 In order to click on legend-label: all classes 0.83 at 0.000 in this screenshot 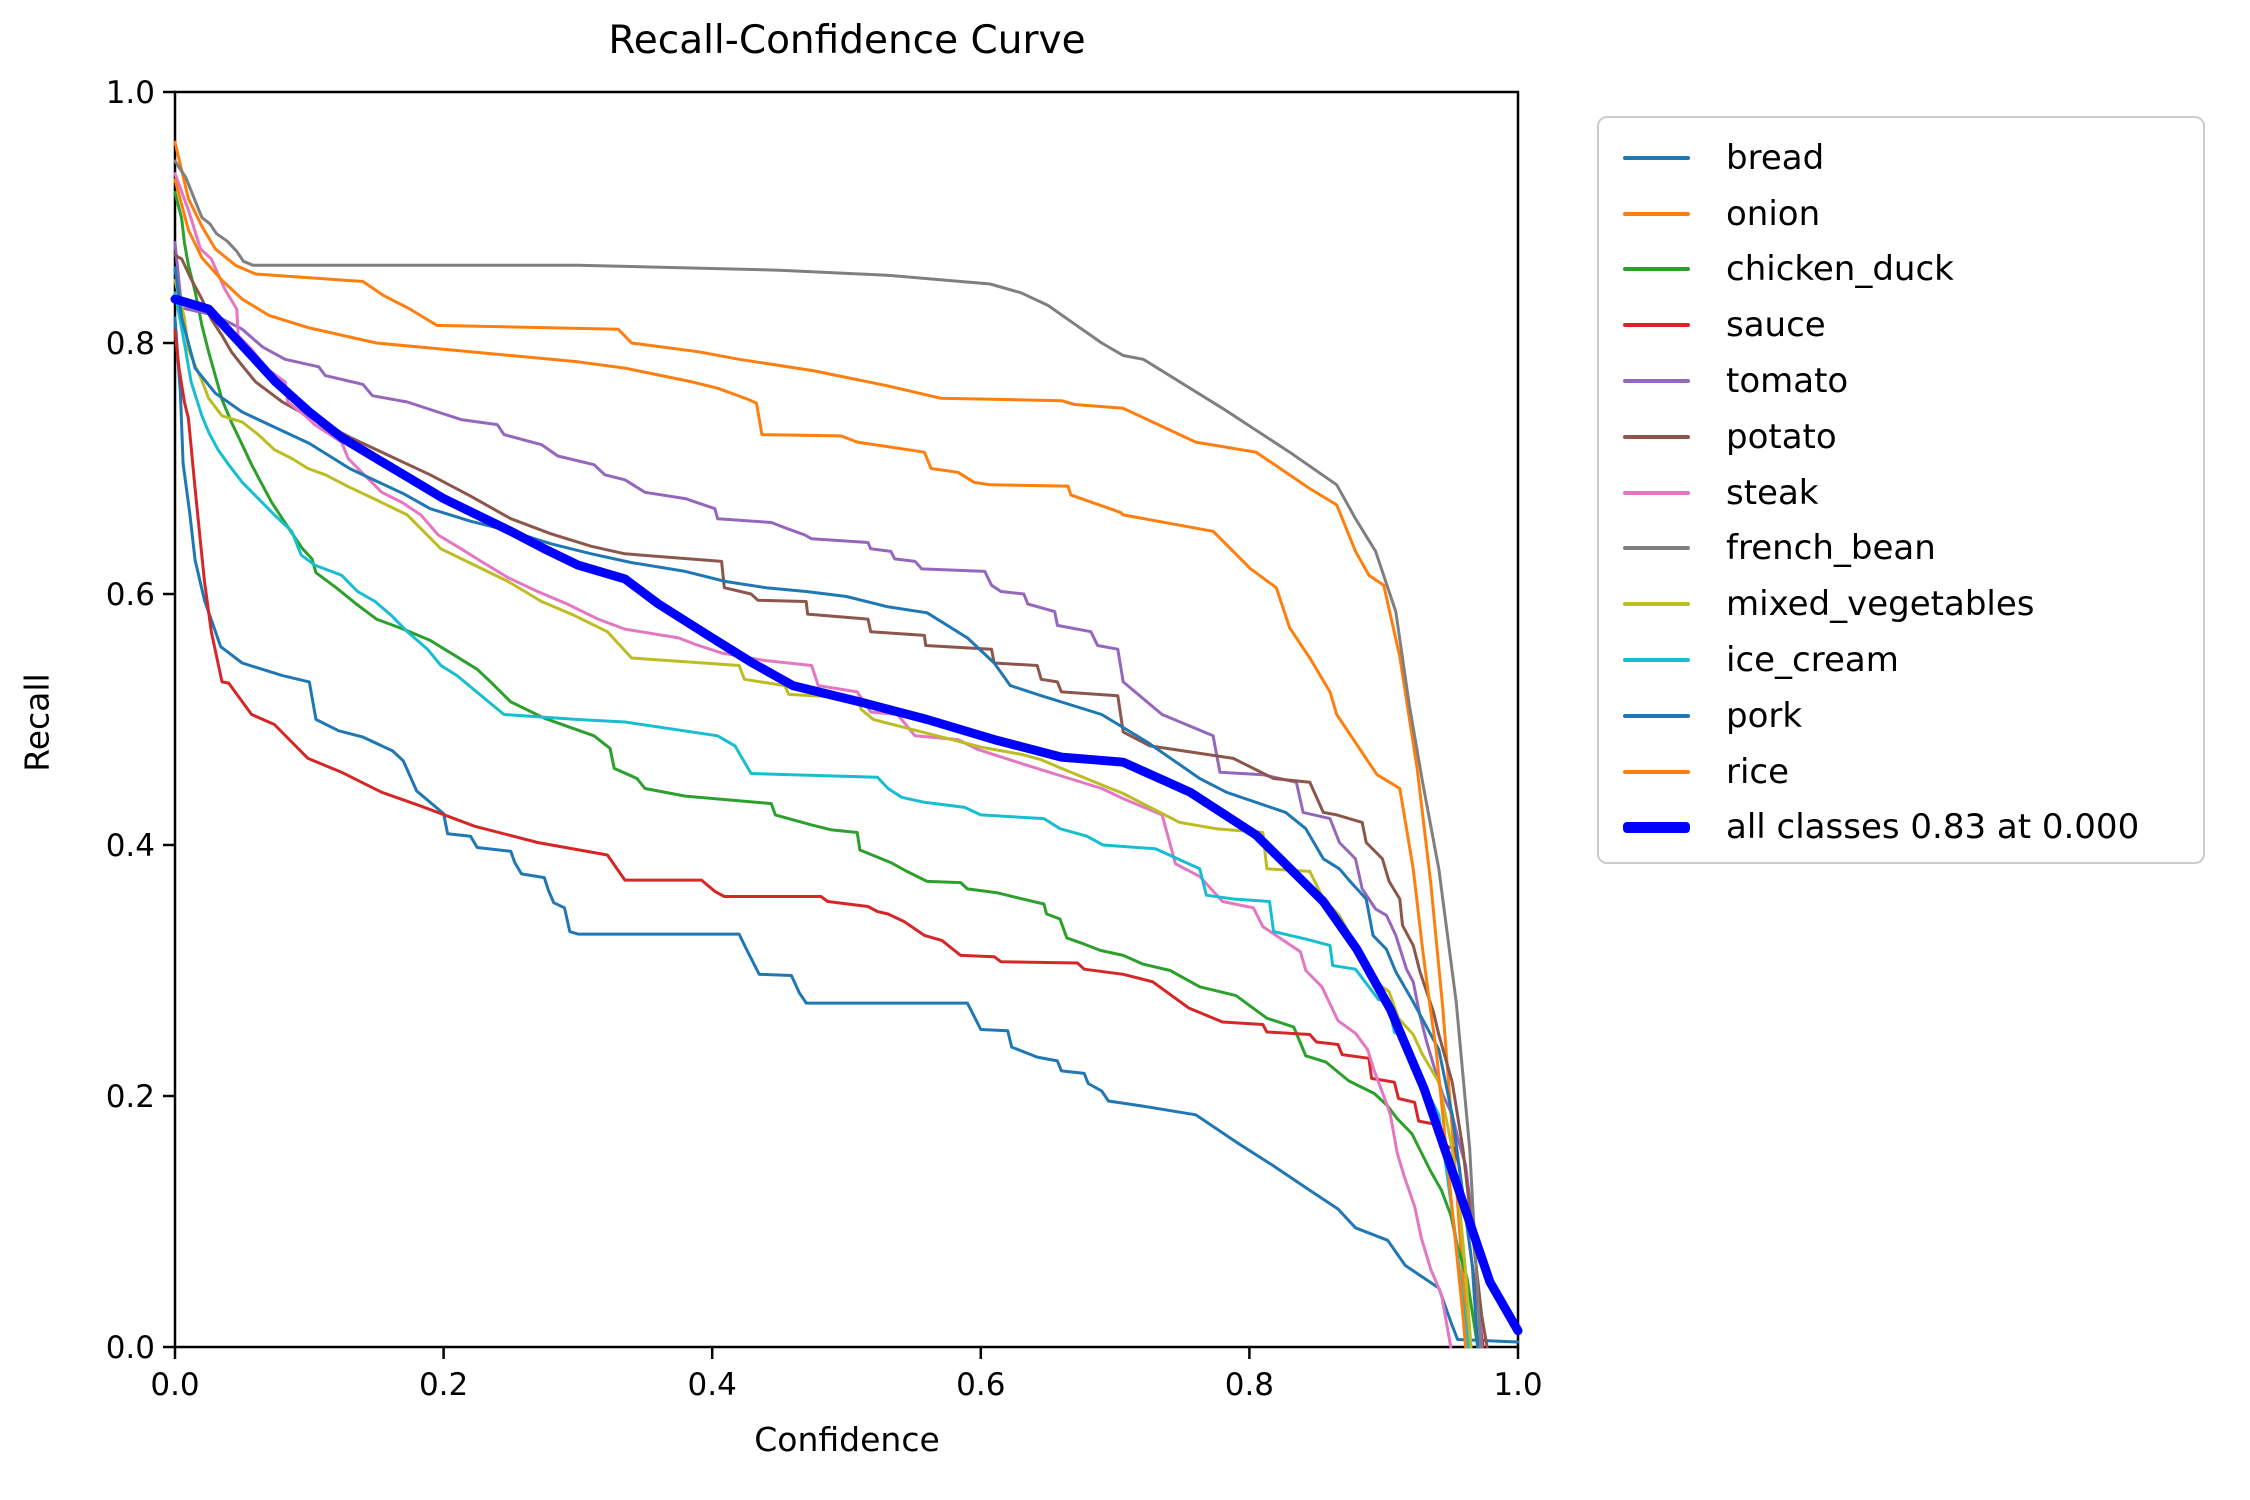, I will do `click(1933, 827)`.